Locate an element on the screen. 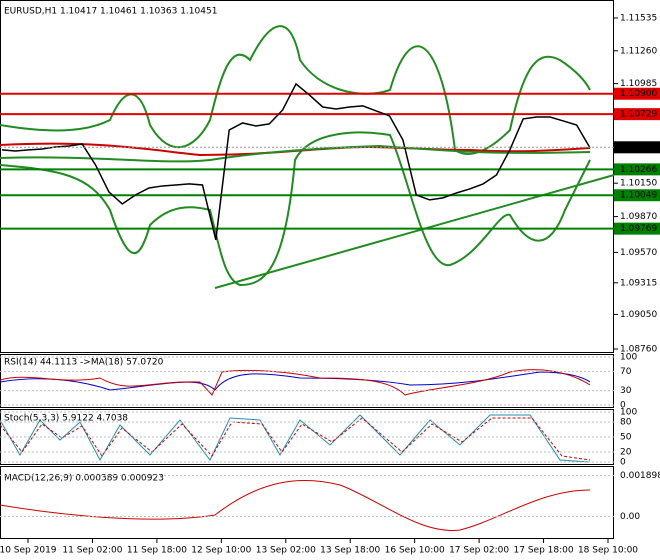 This screenshot has width=660, height=560. x-tick-label: 17 Sep 18:00 is located at coordinates (544, 551).